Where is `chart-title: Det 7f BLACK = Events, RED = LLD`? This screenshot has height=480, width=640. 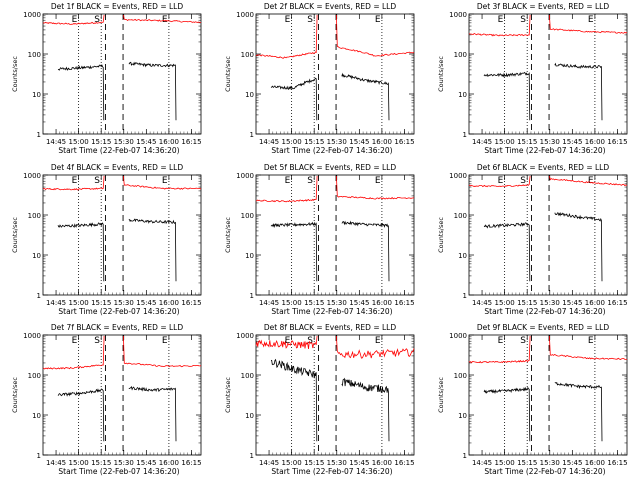
chart-title: Det 7f BLACK = Events, RED = LLD is located at coordinates (117, 327).